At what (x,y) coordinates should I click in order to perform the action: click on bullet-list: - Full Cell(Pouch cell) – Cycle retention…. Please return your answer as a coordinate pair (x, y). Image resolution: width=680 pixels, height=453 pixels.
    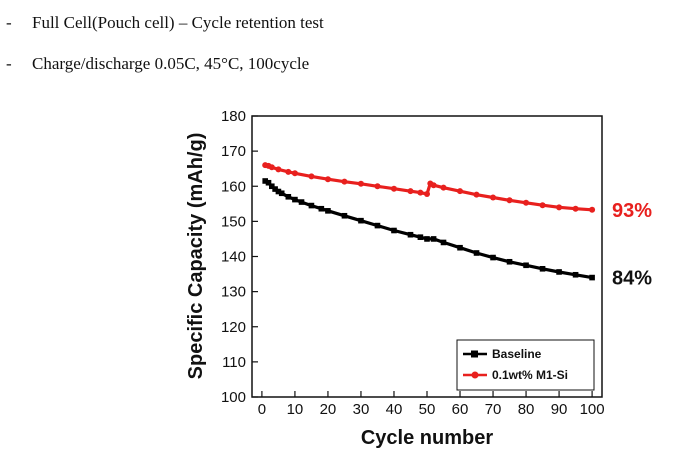
    Looking at the image, I should click on (165, 51).